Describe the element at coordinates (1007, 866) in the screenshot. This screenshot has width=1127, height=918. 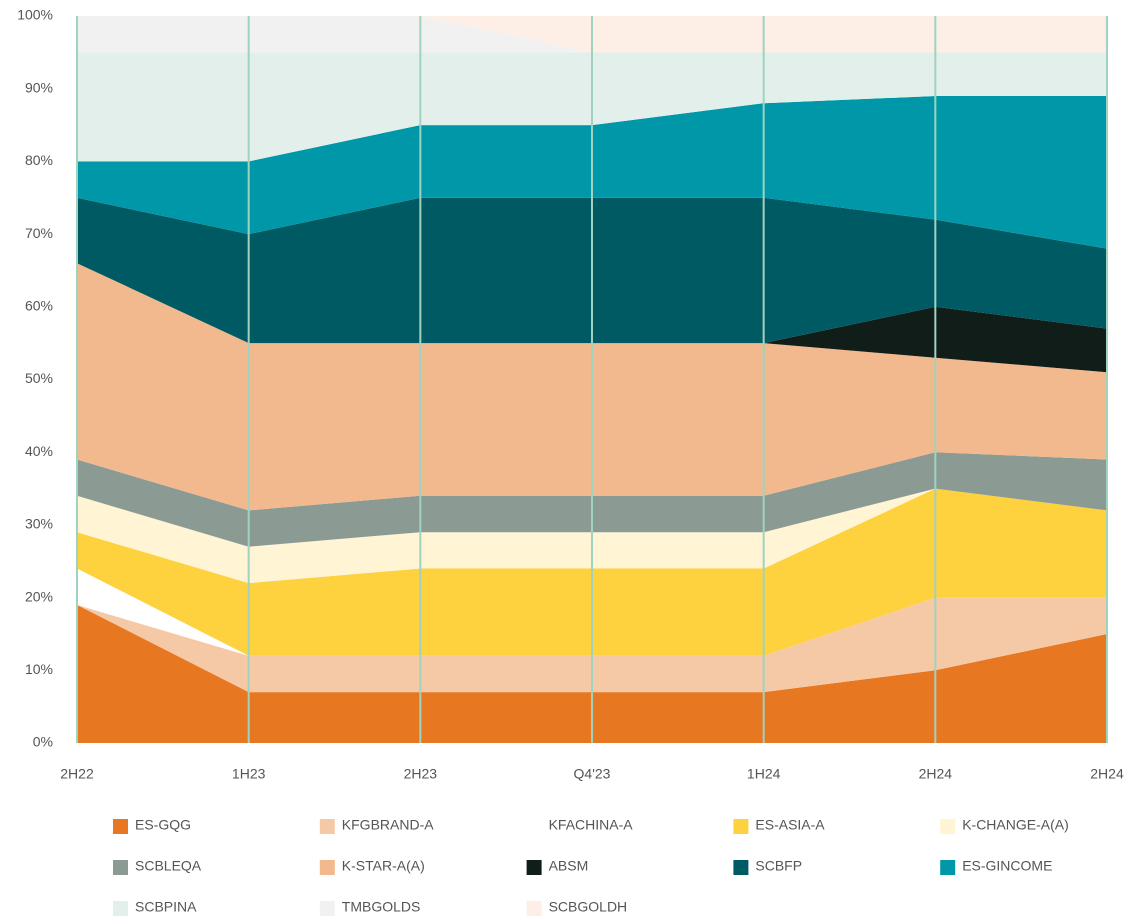
I see `legend-label: ES-GINCOME` at that location.